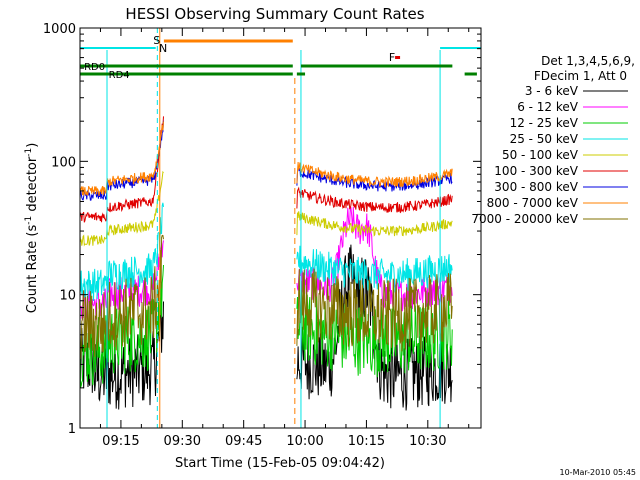 The image size is (640, 480). What do you see at coordinates (544, 139) in the screenshot?
I see `legend-label: 25 - 50 keV` at bounding box center [544, 139].